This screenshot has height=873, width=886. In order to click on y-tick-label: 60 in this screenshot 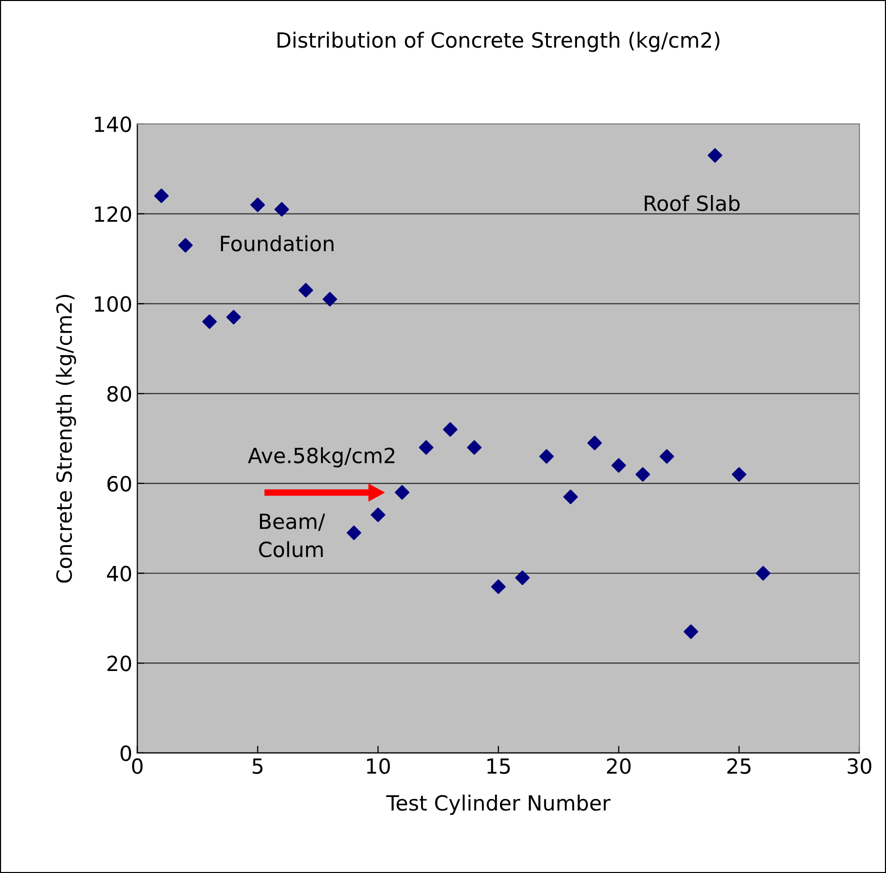, I will do `click(119, 484)`.